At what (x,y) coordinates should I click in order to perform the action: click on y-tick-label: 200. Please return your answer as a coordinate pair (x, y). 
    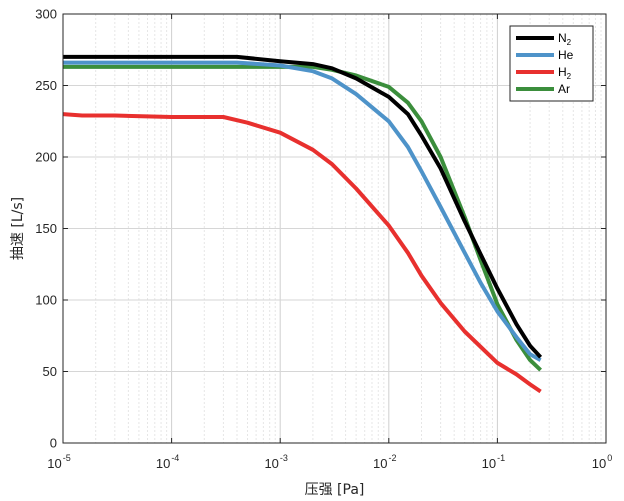
    Looking at the image, I should click on (46, 157).